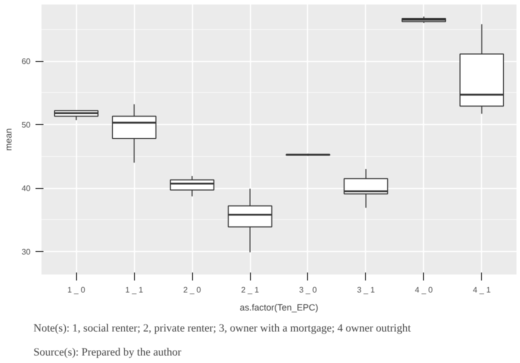 This screenshot has height=363, width=520. What do you see at coordinates (192, 290) in the screenshot?
I see `x-tick-label: 2 _ 0` at bounding box center [192, 290].